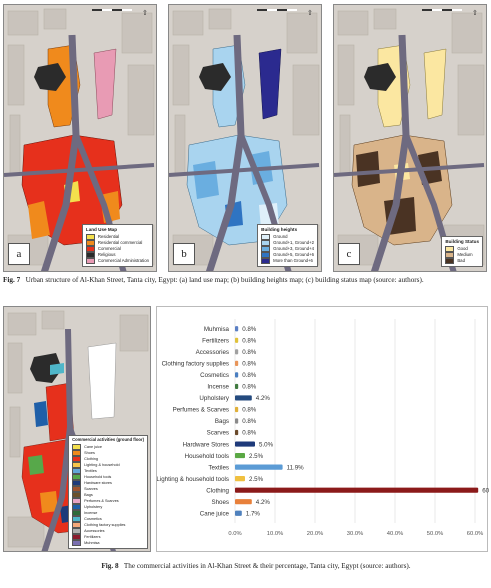 This screenshot has width=491, height=588. What do you see at coordinates (91, 512) in the screenshot?
I see `legend-label: Incense` at bounding box center [91, 512].